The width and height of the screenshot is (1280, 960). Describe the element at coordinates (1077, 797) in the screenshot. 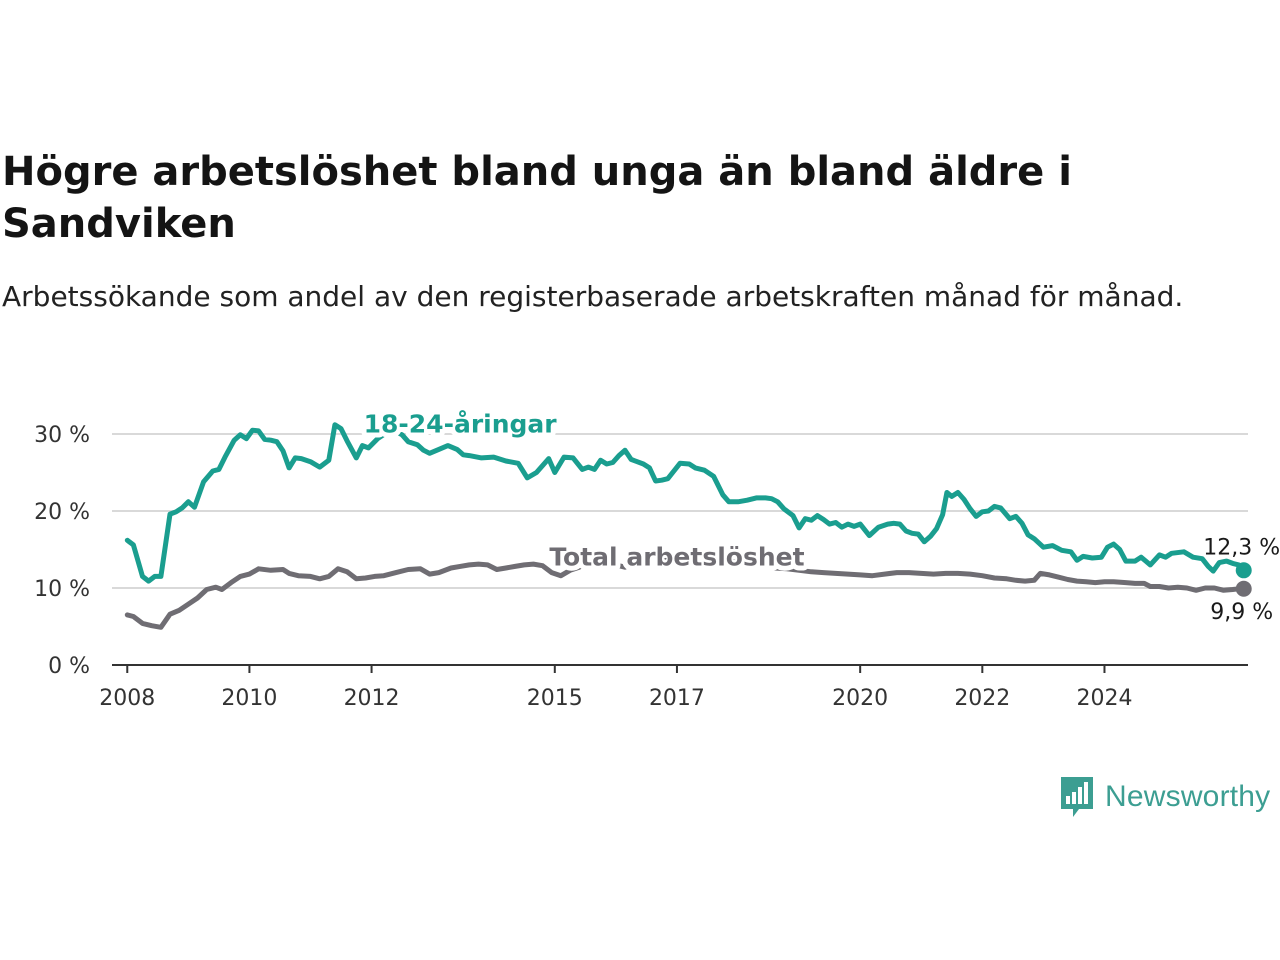

I see `bar-chart-speech-bubble-icon` at that location.